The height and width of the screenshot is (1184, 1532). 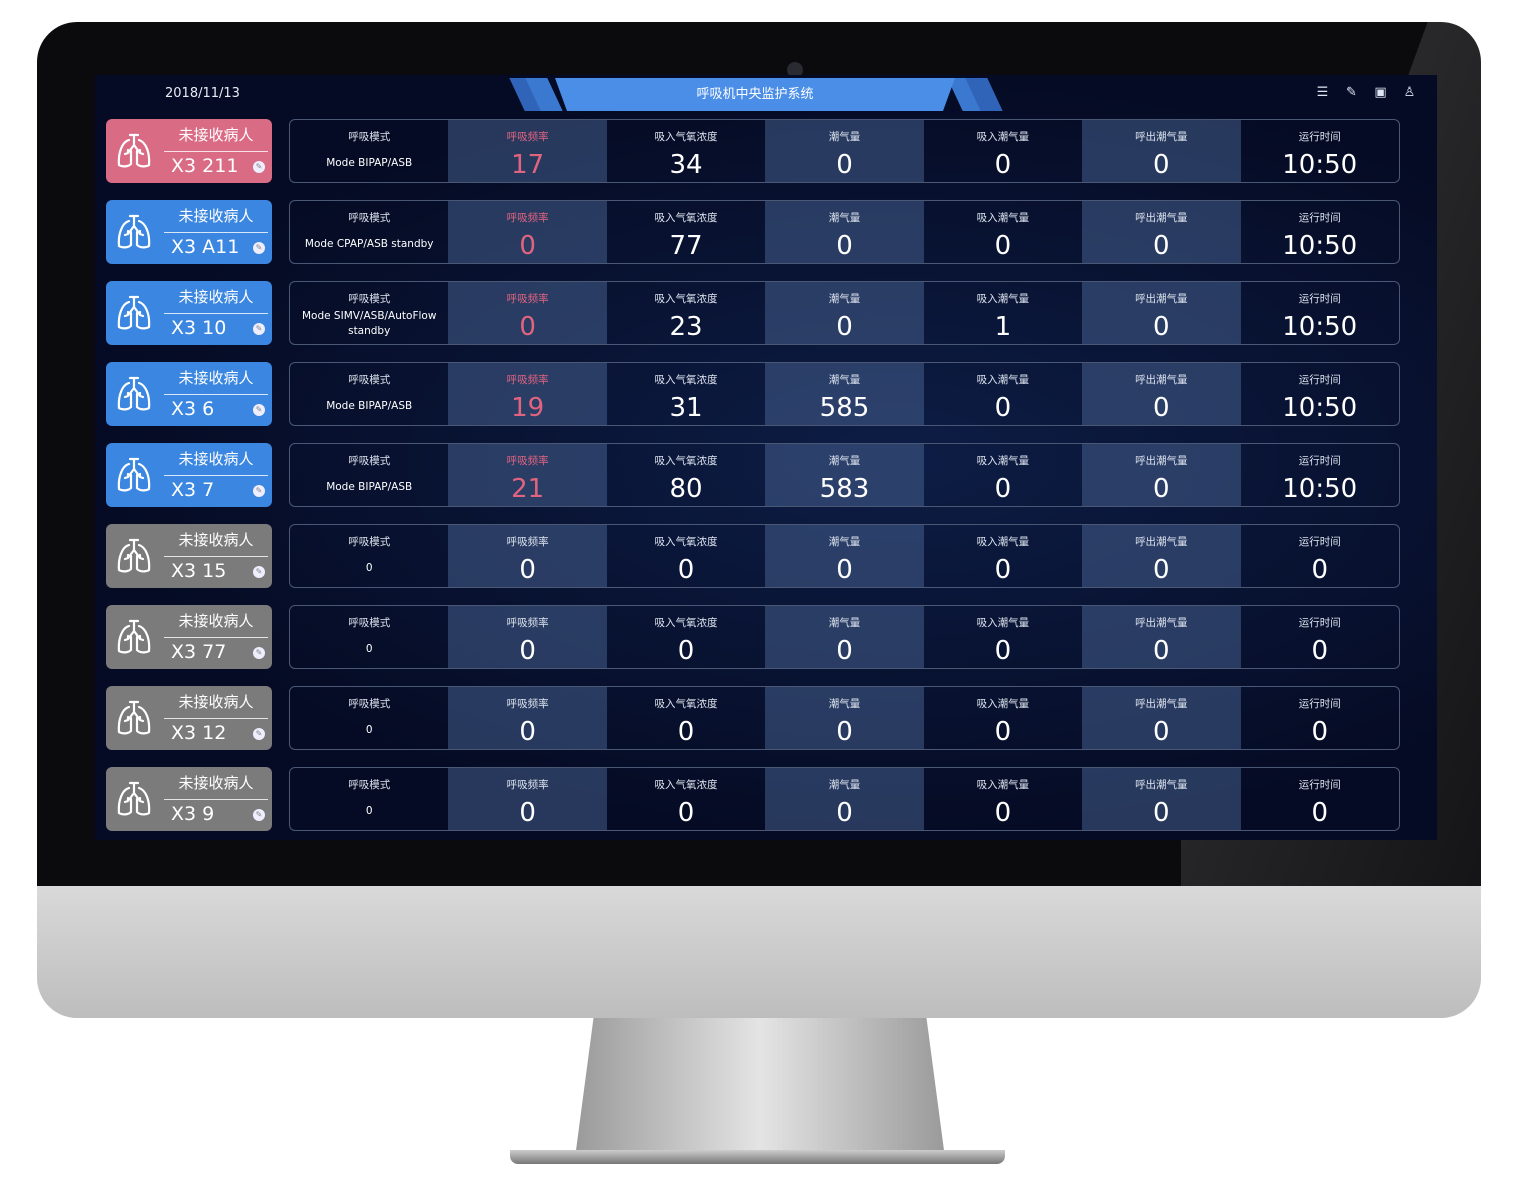 What do you see at coordinates (1409, 92) in the screenshot?
I see `user-icon: ♙` at bounding box center [1409, 92].